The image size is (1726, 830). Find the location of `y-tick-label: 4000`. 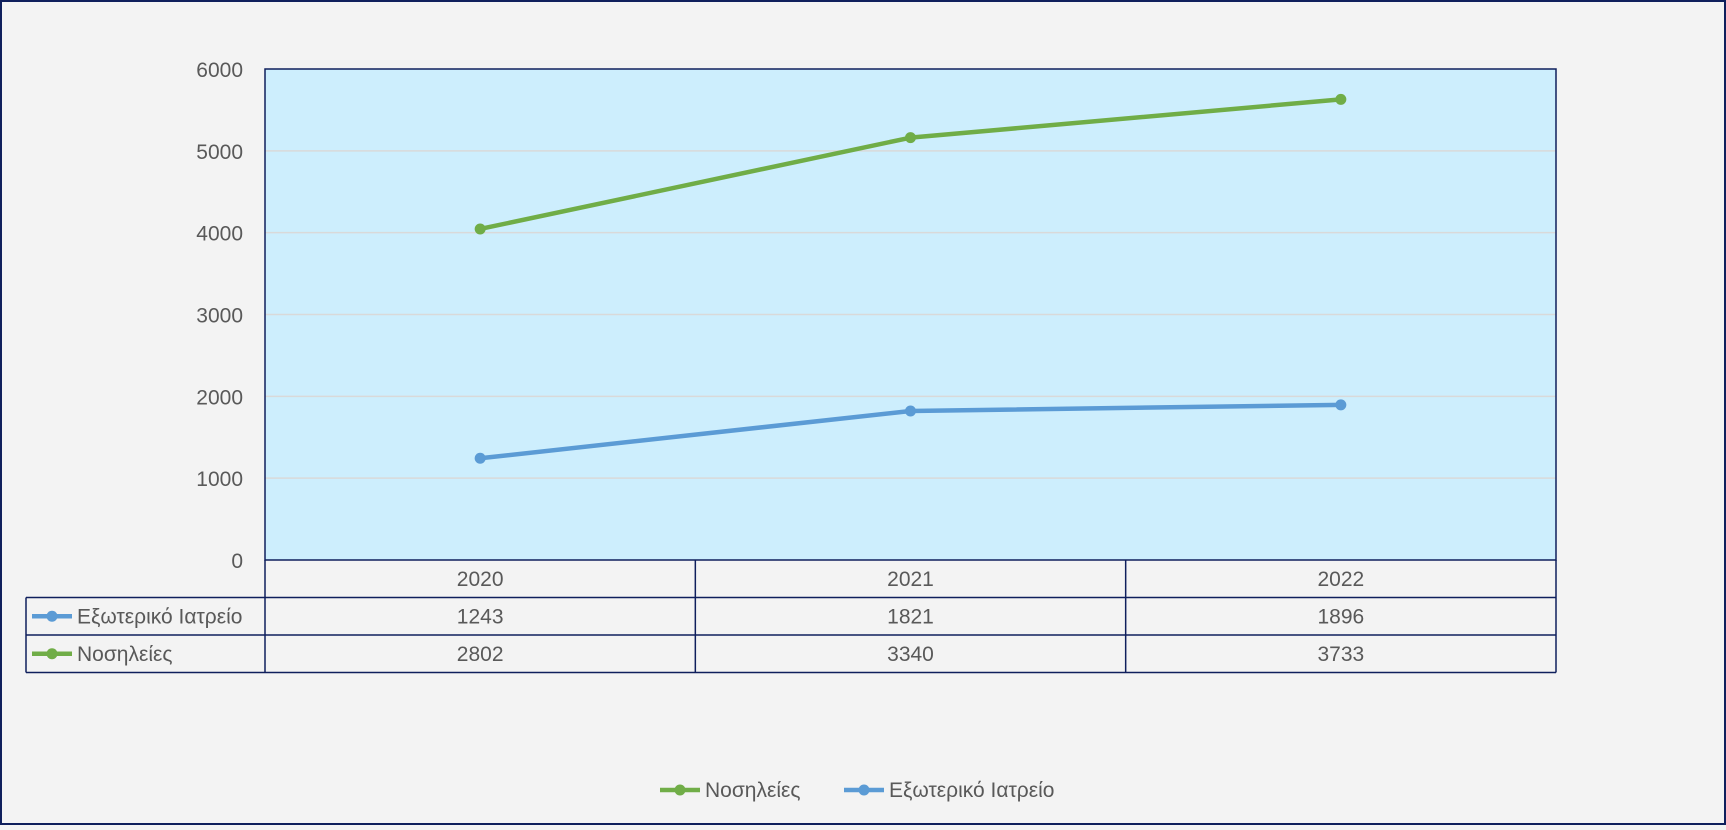

y-tick-label: 4000 is located at coordinates (219, 234).